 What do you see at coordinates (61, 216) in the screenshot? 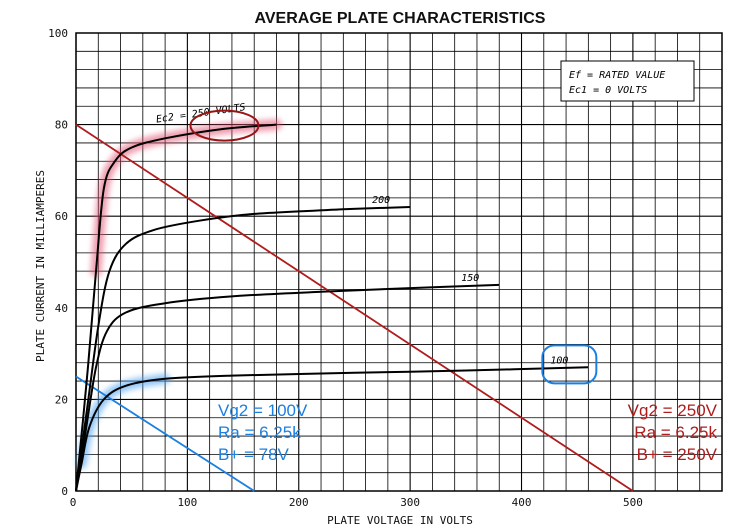
I see `y-tick-label: 60` at bounding box center [61, 216].